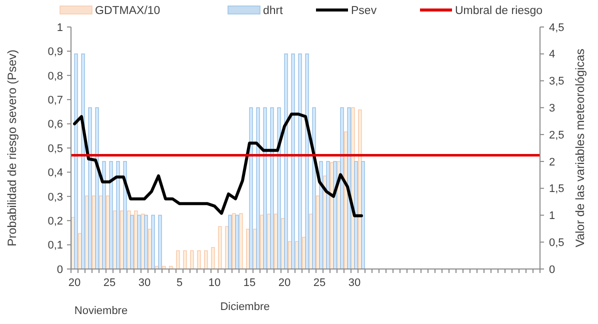  What do you see at coordinates (556, 28) in the screenshot?
I see `y2-tick-label: 4,5` at bounding box center [556, 28].